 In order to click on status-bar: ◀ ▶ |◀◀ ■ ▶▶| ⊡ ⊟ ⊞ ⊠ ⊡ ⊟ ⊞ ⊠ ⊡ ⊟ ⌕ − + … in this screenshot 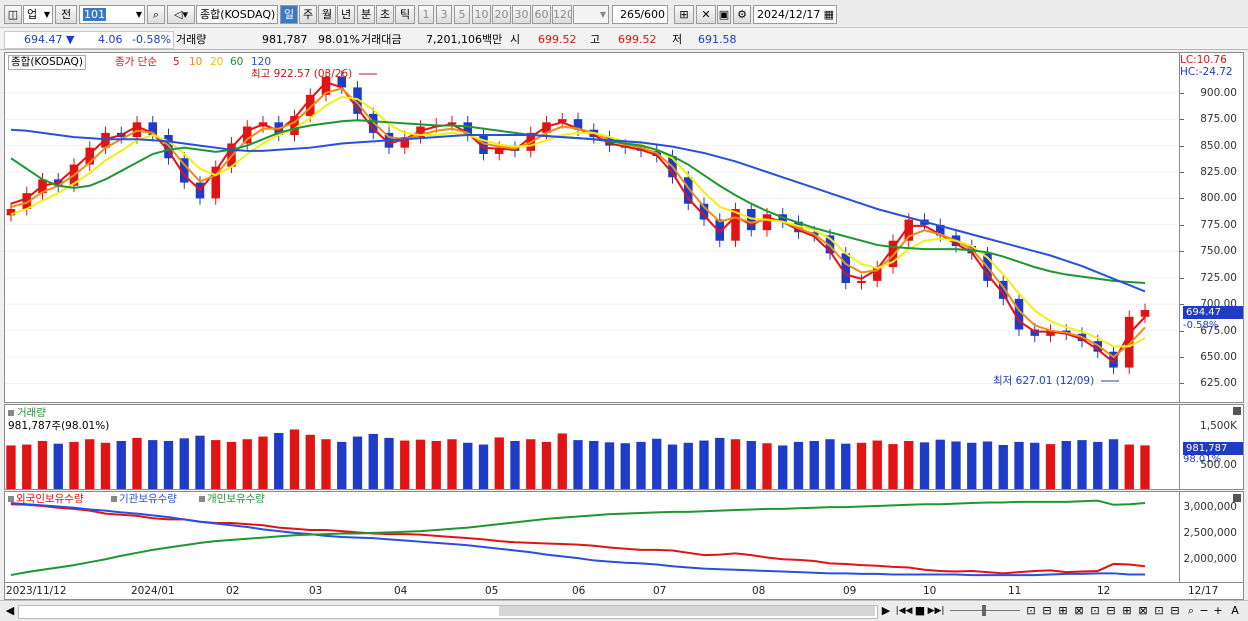, I will do `click(624, 610)`.